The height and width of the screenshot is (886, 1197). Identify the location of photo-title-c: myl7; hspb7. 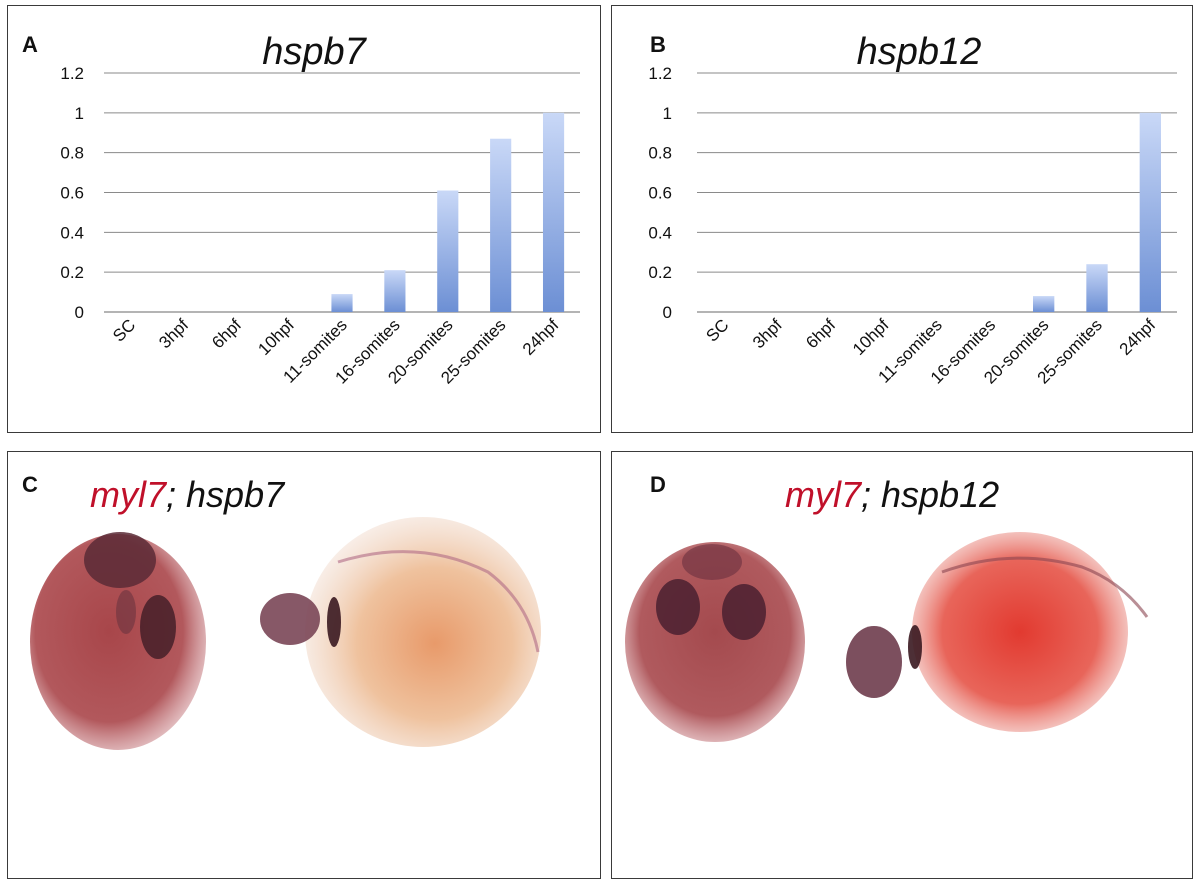
(187, 495).